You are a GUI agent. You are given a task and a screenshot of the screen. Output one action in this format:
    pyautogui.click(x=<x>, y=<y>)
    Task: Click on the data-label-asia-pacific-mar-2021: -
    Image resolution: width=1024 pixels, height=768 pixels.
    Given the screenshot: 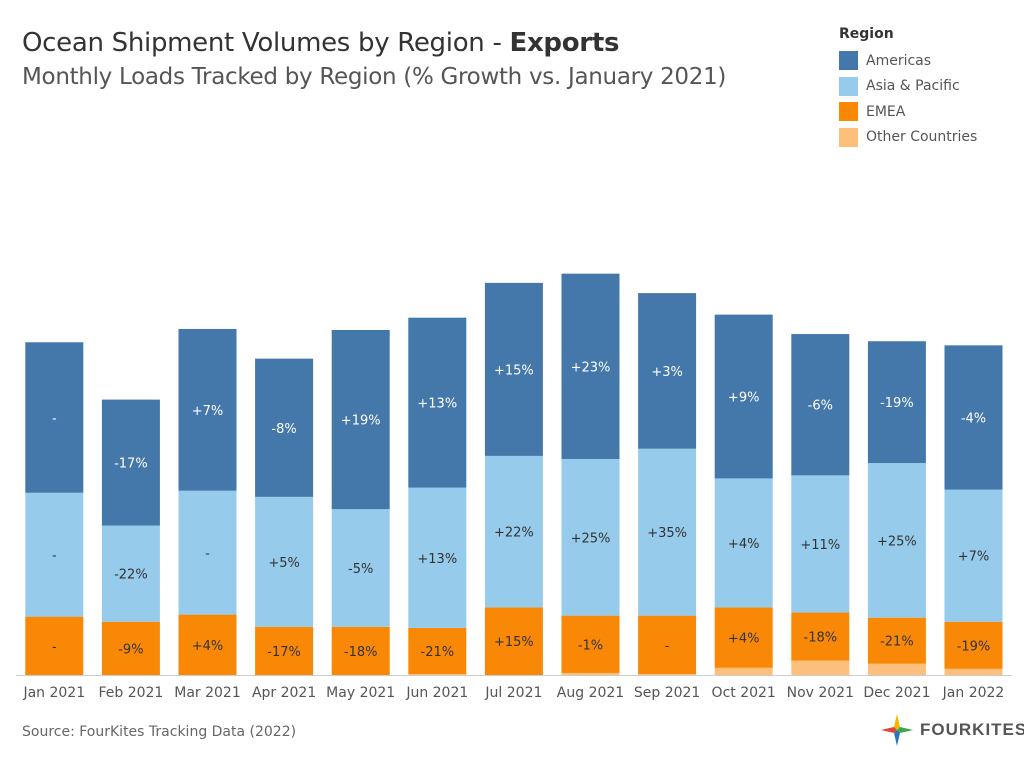 What is the action you would take?
    pyautogui.click(x=207, y=554)
    